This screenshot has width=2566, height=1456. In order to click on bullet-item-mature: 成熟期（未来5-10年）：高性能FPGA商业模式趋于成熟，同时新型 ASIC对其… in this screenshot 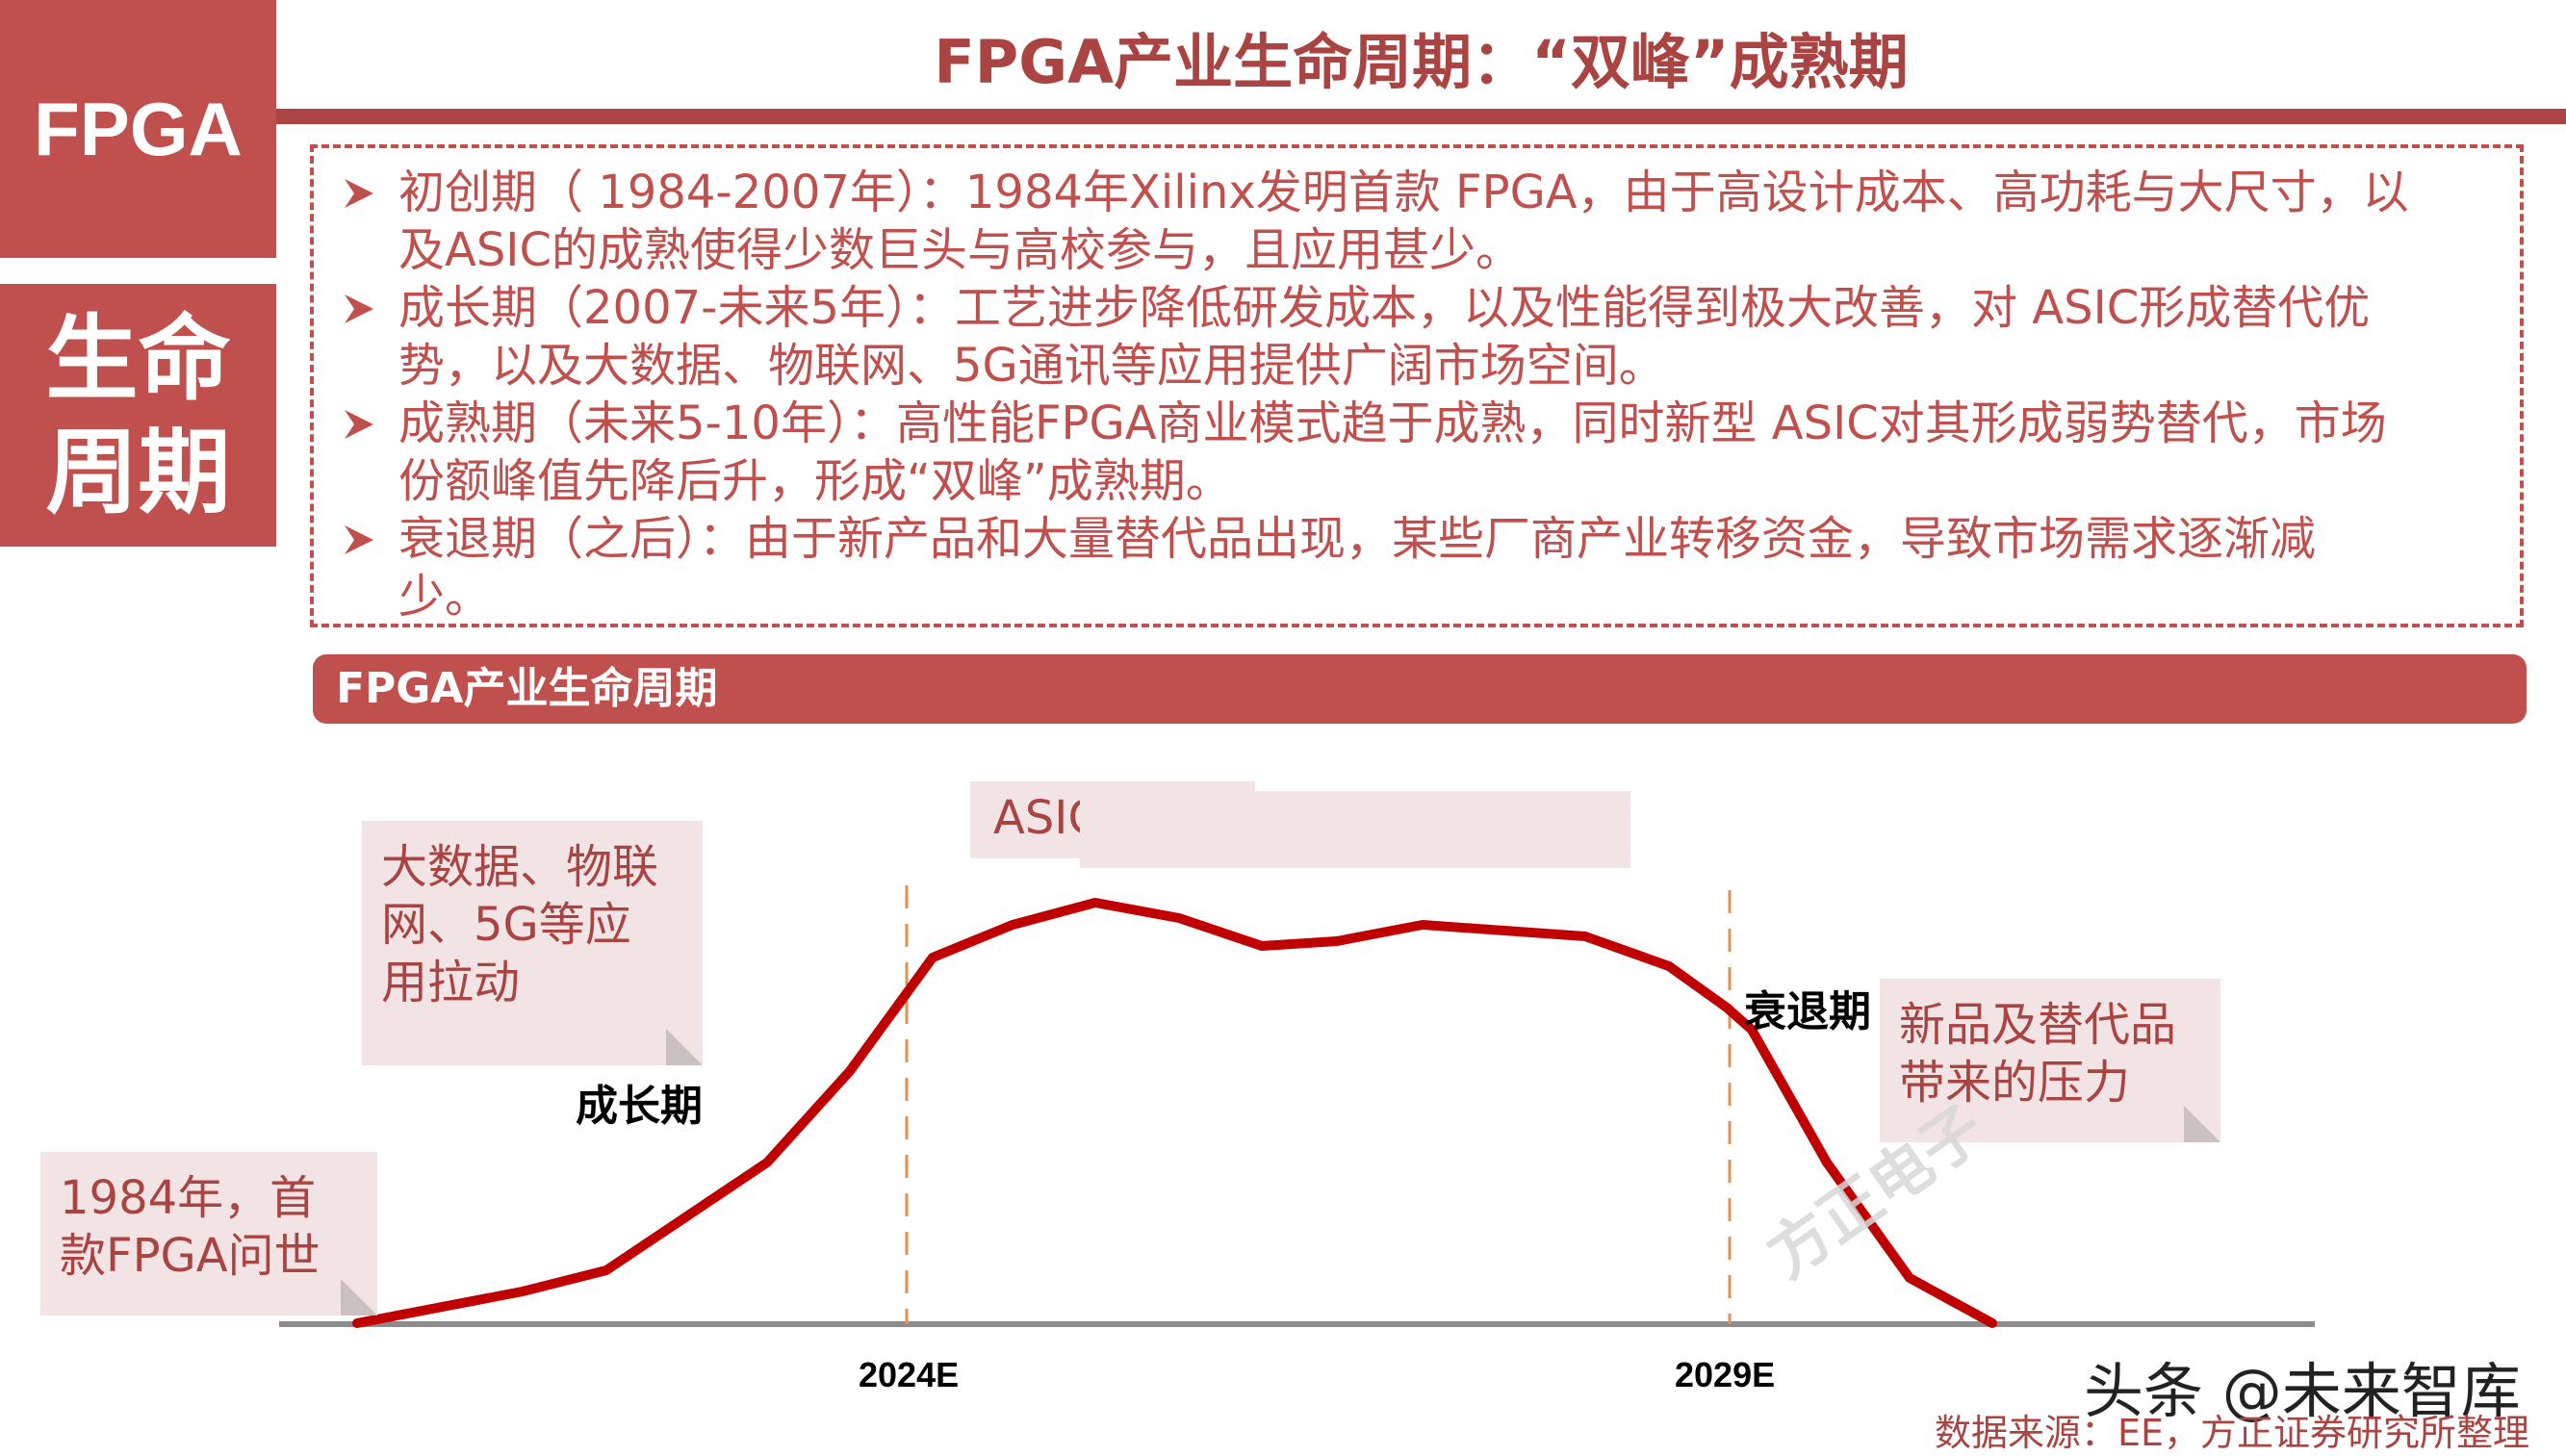, I will do `click(1416, 453)`.